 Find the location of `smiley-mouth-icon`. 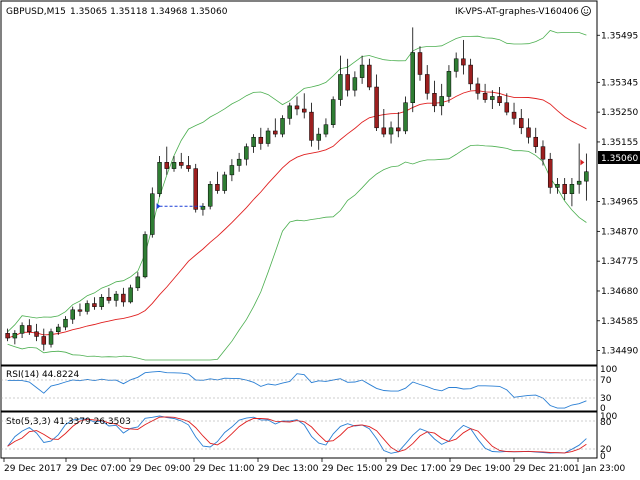

smiley-mouth-icon is located at coordinates (586, 12).